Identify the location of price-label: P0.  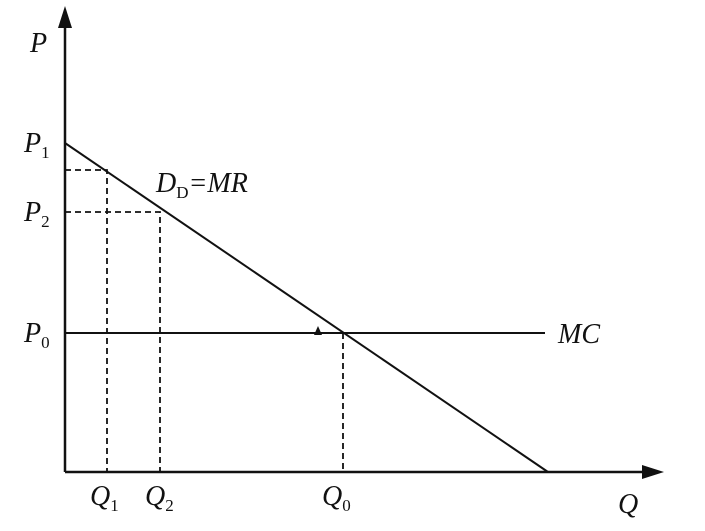
(36, 335).